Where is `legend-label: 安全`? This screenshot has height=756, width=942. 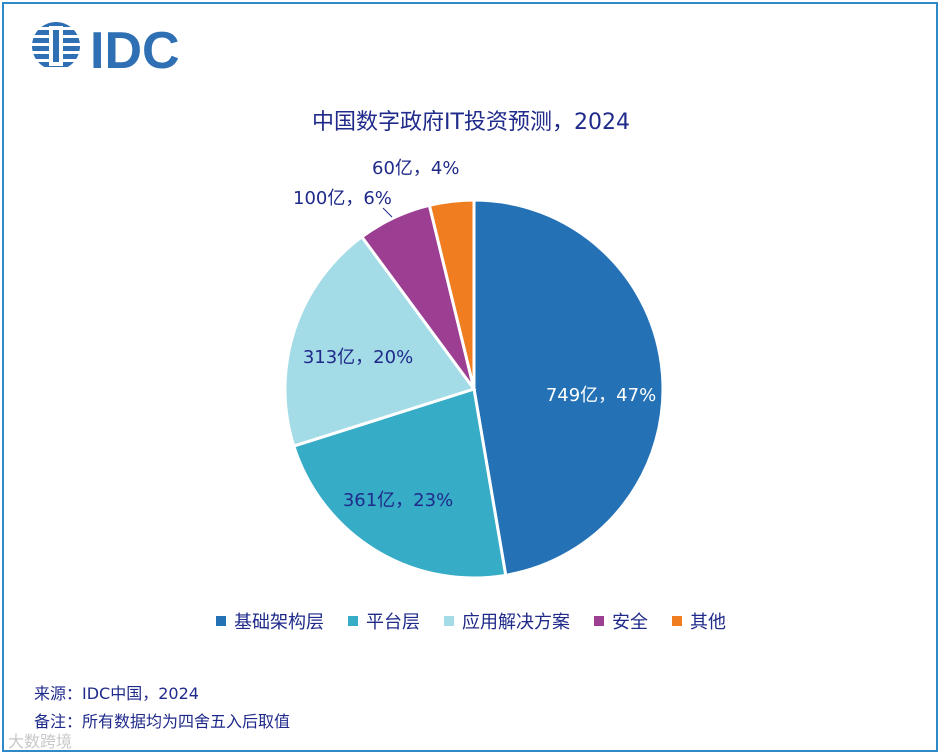
legend-label: 安全 is located at coordinates (630, 622).